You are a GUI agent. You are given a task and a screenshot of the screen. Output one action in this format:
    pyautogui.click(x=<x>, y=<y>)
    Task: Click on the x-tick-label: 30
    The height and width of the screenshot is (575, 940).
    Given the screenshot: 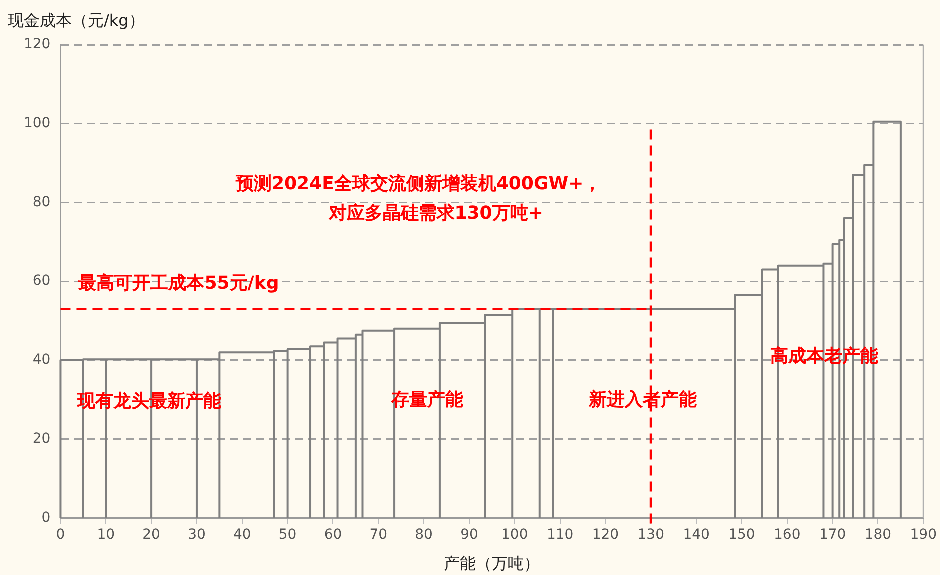 What is the action you would take?
    pyautogui.click(x=197, y=535)
    